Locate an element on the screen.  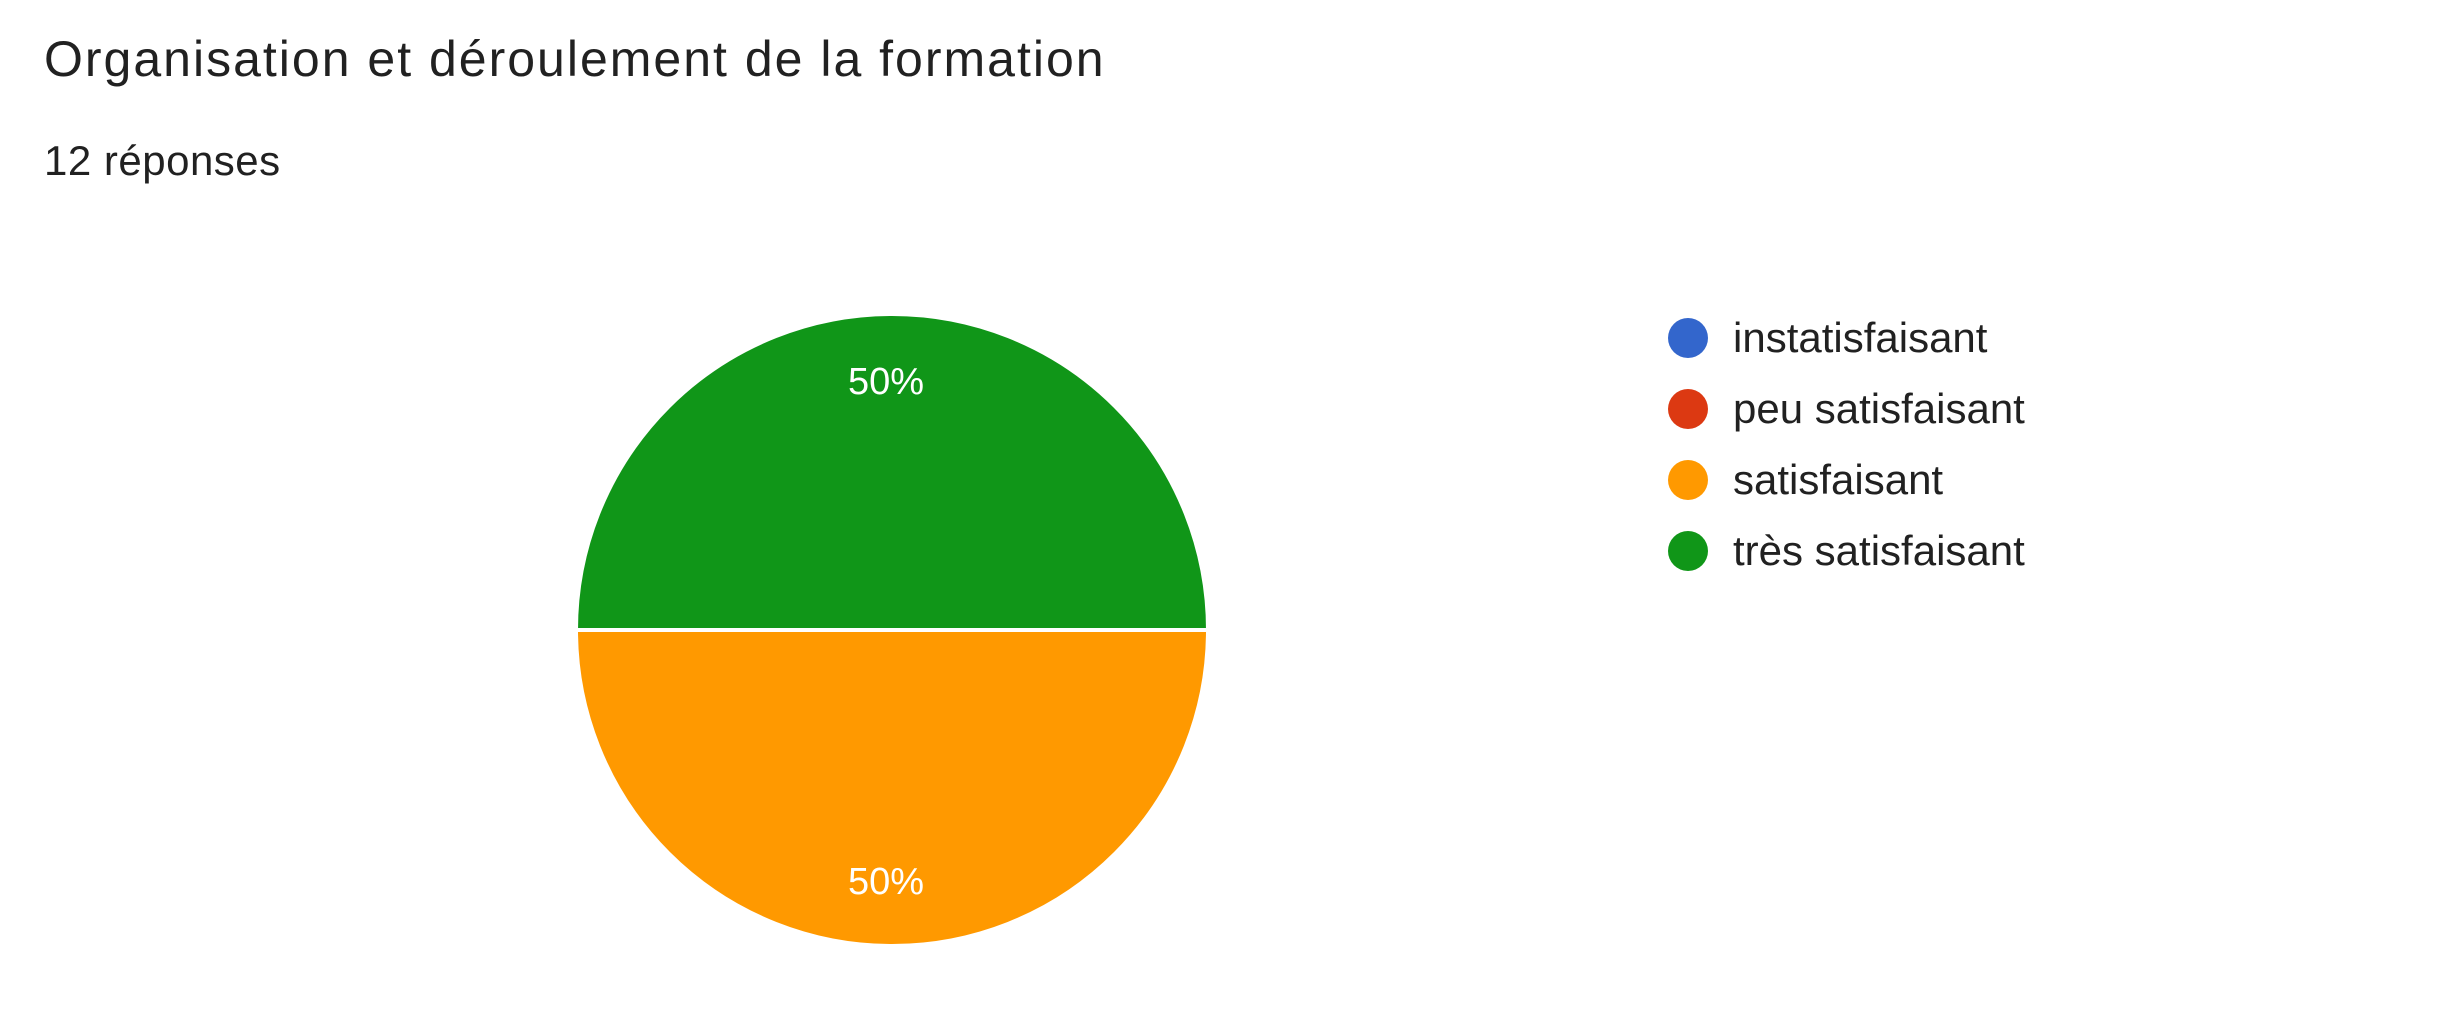
responses-count: 12 réponses is located at coordinates (162, 160).